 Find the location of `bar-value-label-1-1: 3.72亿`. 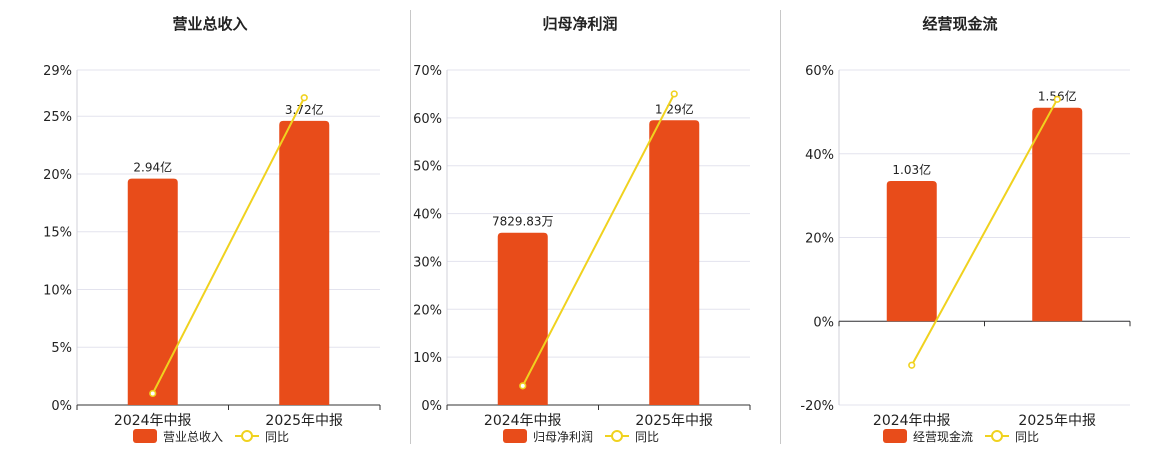

bar-value-label-1-1: 3.72亿 is located at coordinates (304, 109).